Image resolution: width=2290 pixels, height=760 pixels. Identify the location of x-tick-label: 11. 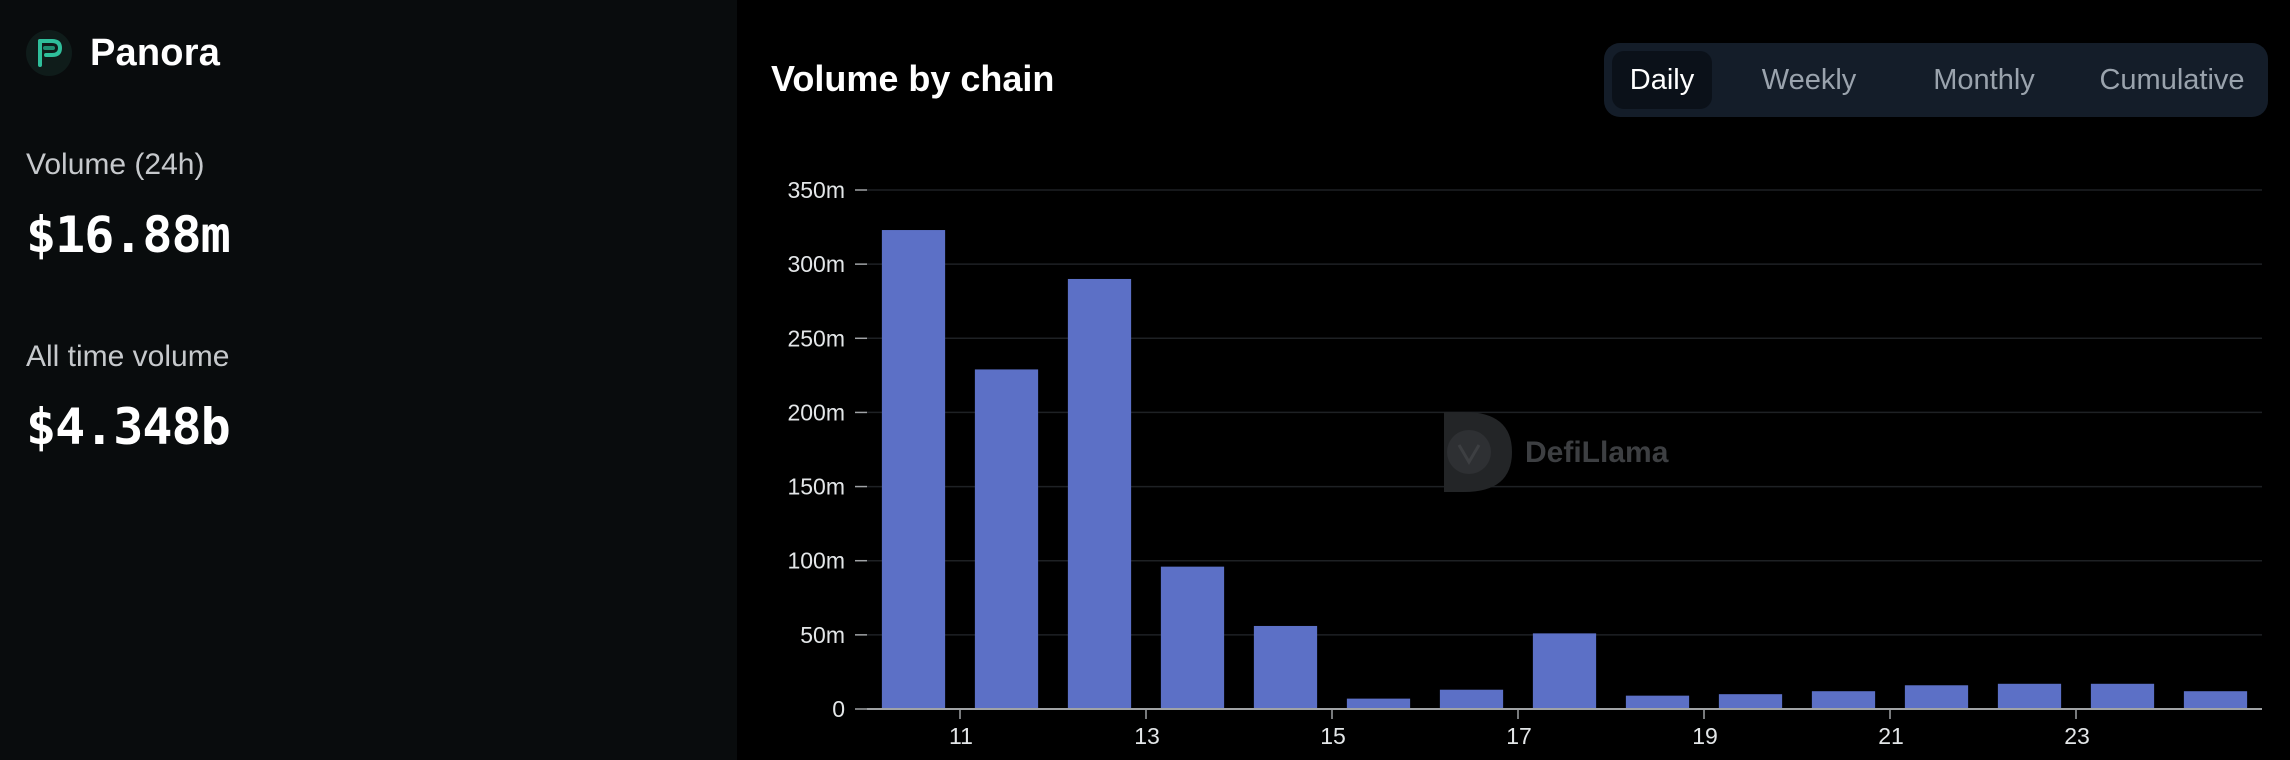
(961, 736).